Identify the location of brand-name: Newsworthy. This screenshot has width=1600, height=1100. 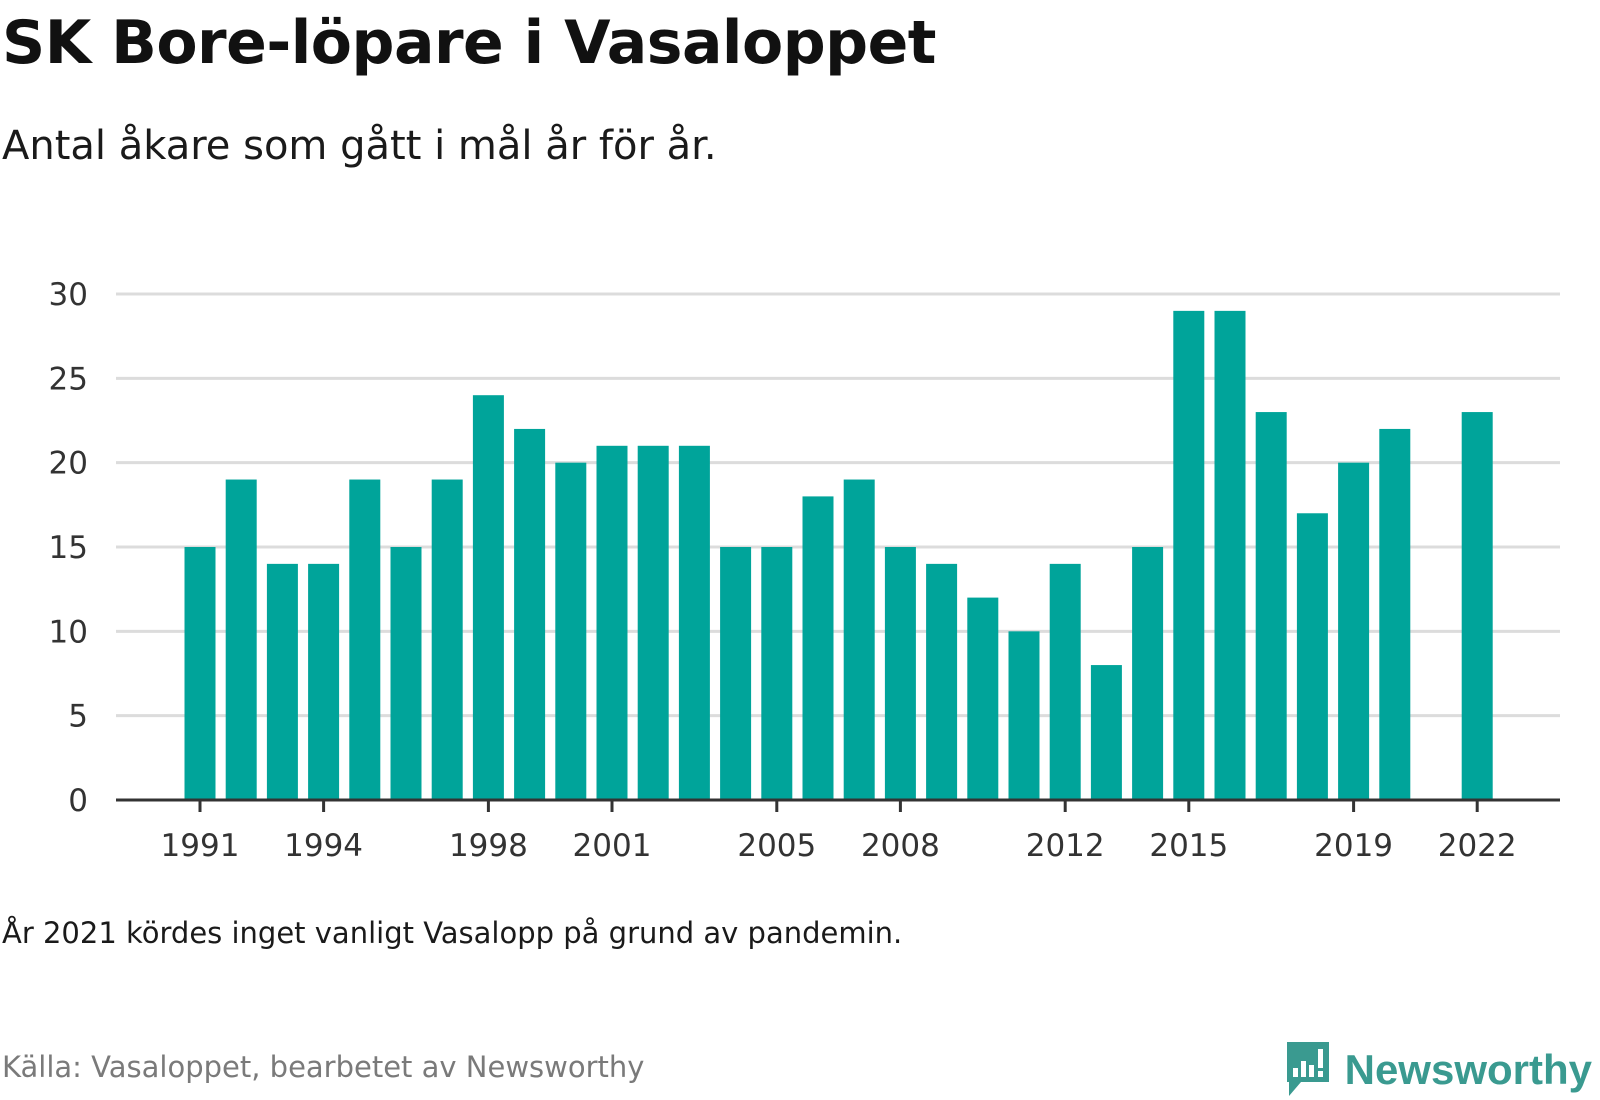
(1468, 1069).